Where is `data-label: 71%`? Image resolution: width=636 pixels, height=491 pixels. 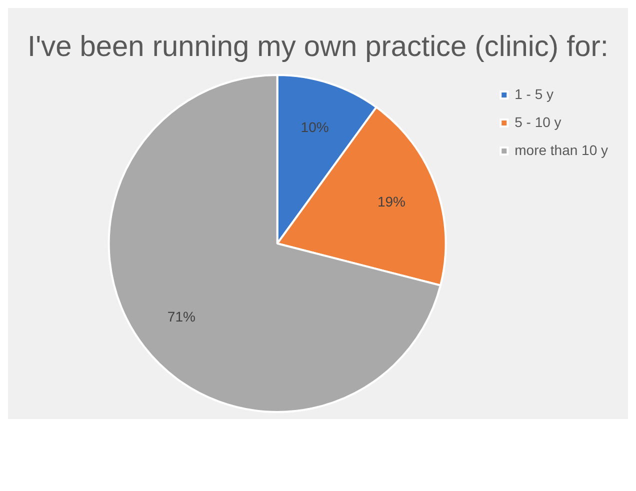
data-label: 71% is located at coordinates (181, 316).